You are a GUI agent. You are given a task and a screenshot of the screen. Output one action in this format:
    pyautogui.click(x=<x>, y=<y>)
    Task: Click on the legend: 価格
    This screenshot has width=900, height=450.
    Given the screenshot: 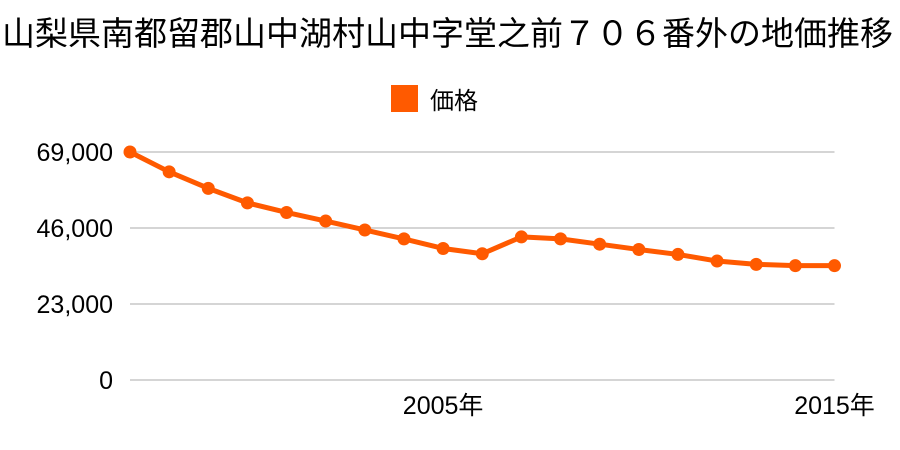 What is the action you would take?
    pyautogui.click(x=434, y=98)
    